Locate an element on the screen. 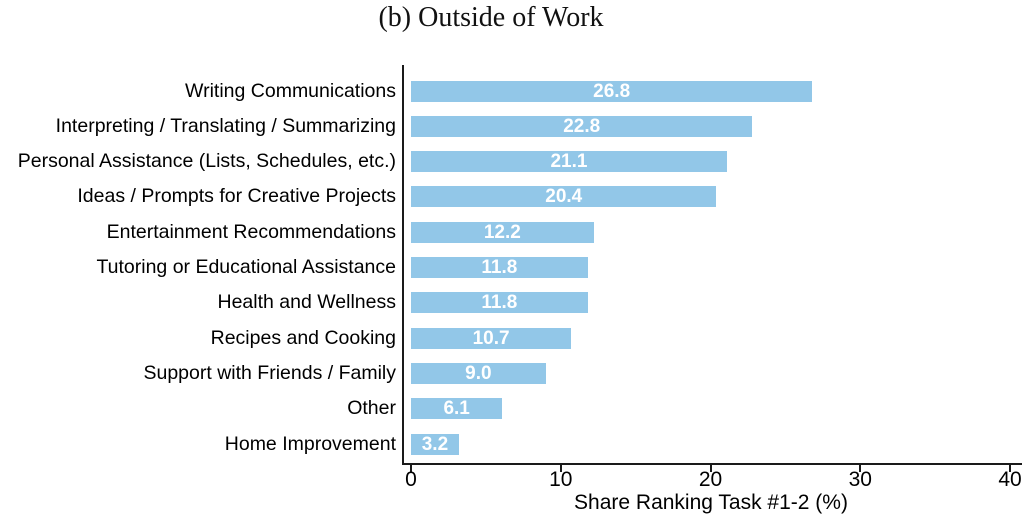 The image size is (1024, 523). x-tick-label: 20 is located at coordinates (710, 479).